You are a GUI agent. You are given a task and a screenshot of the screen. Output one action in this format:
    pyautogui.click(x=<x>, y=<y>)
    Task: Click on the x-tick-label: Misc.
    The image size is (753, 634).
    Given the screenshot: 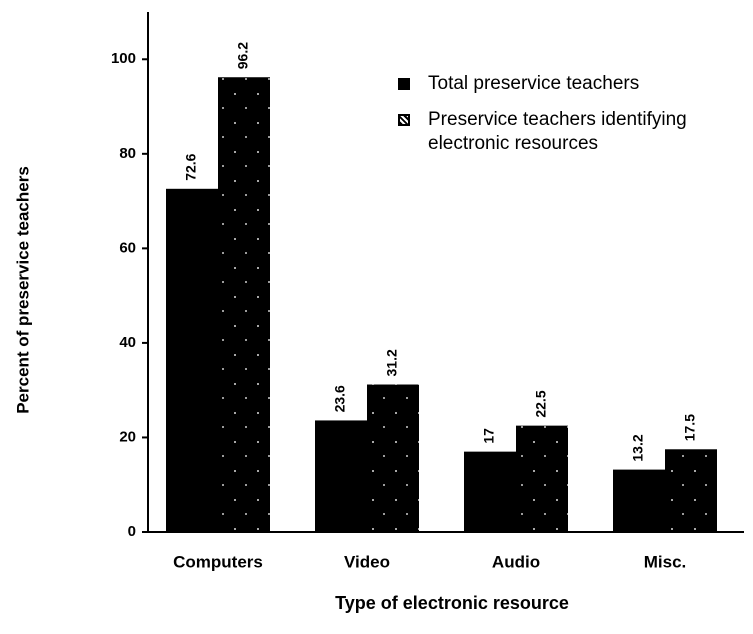 What is the action you would take?
    pyautogui.click(x=665, y=561)
    